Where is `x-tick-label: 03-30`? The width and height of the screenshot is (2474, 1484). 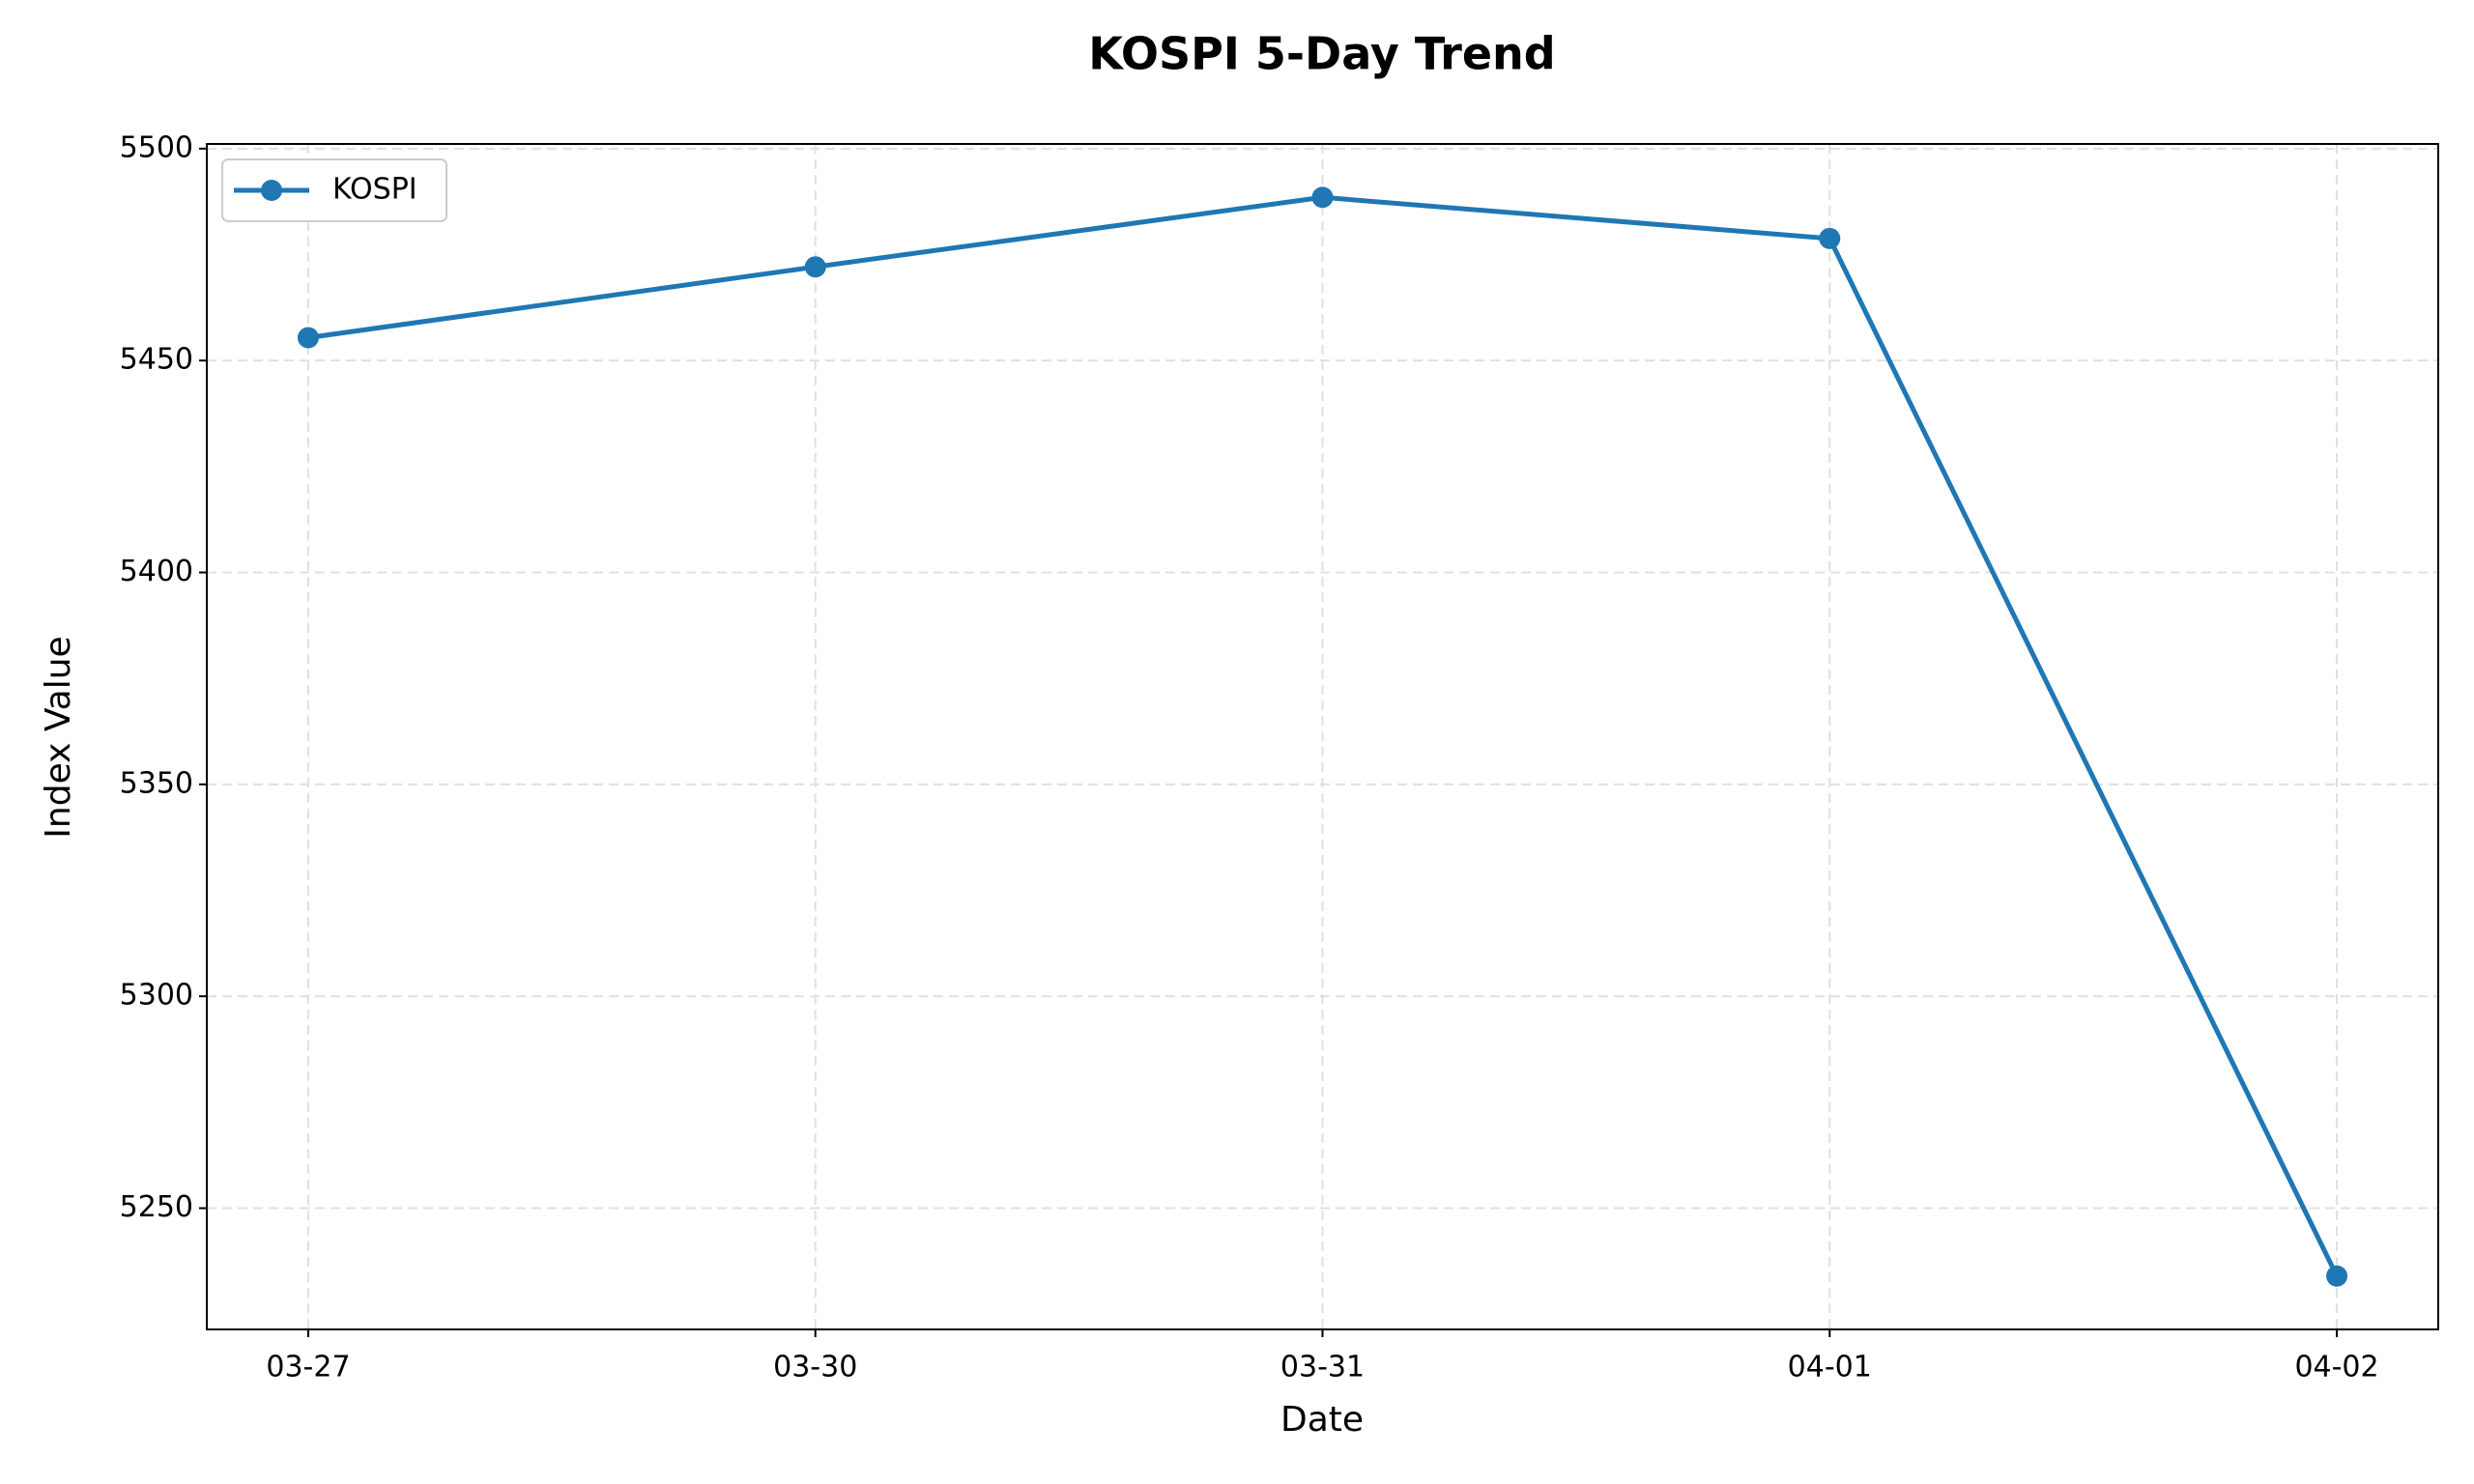 x-tick-label: 03-30 is located at coordinates (815, 1368).